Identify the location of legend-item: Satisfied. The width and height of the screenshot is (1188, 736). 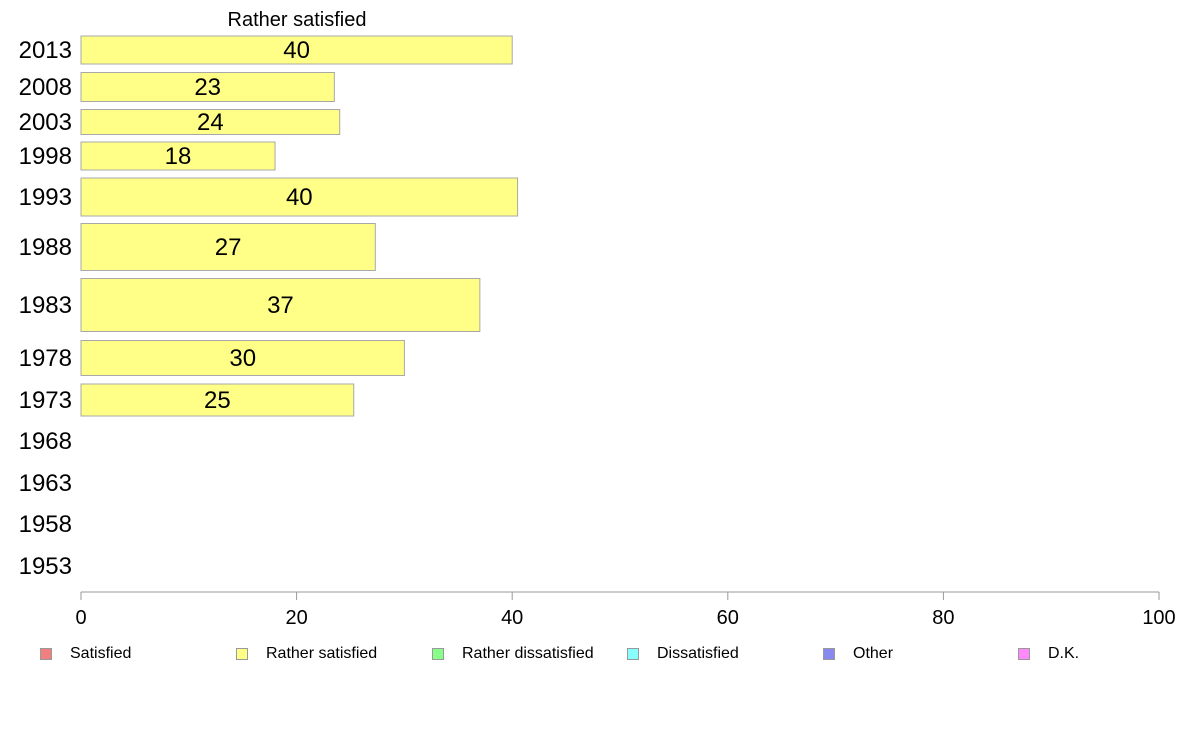
(85, 654).